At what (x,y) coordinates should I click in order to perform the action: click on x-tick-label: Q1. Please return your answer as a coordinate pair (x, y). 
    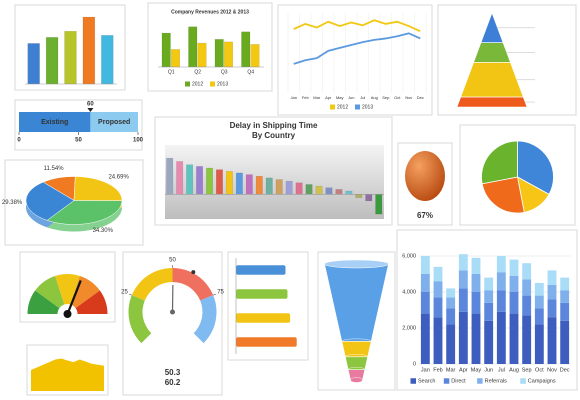
    Looking at the image, I should click on (171, 72).